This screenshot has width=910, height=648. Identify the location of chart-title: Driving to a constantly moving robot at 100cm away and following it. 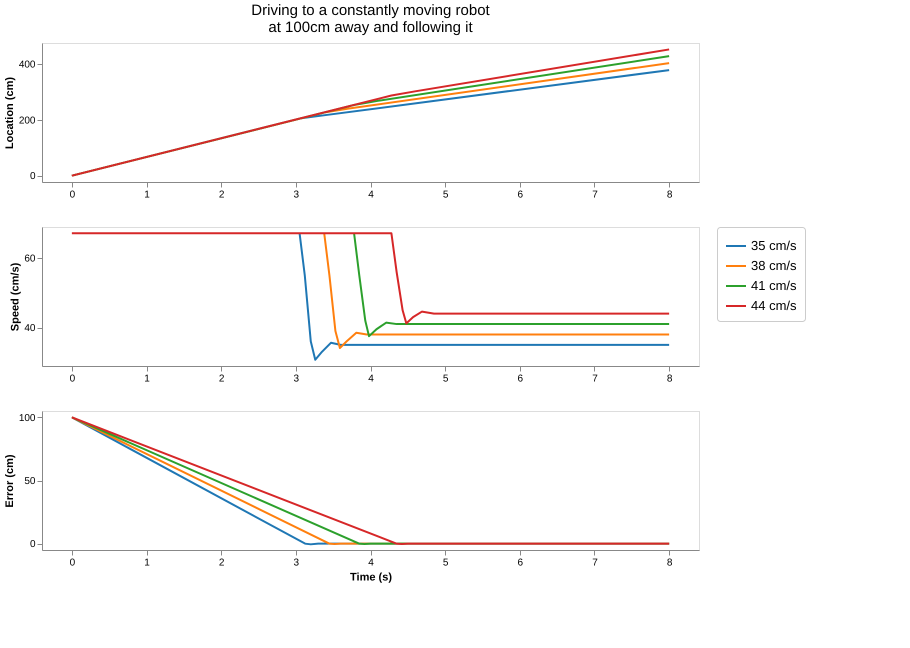
(371, 19).